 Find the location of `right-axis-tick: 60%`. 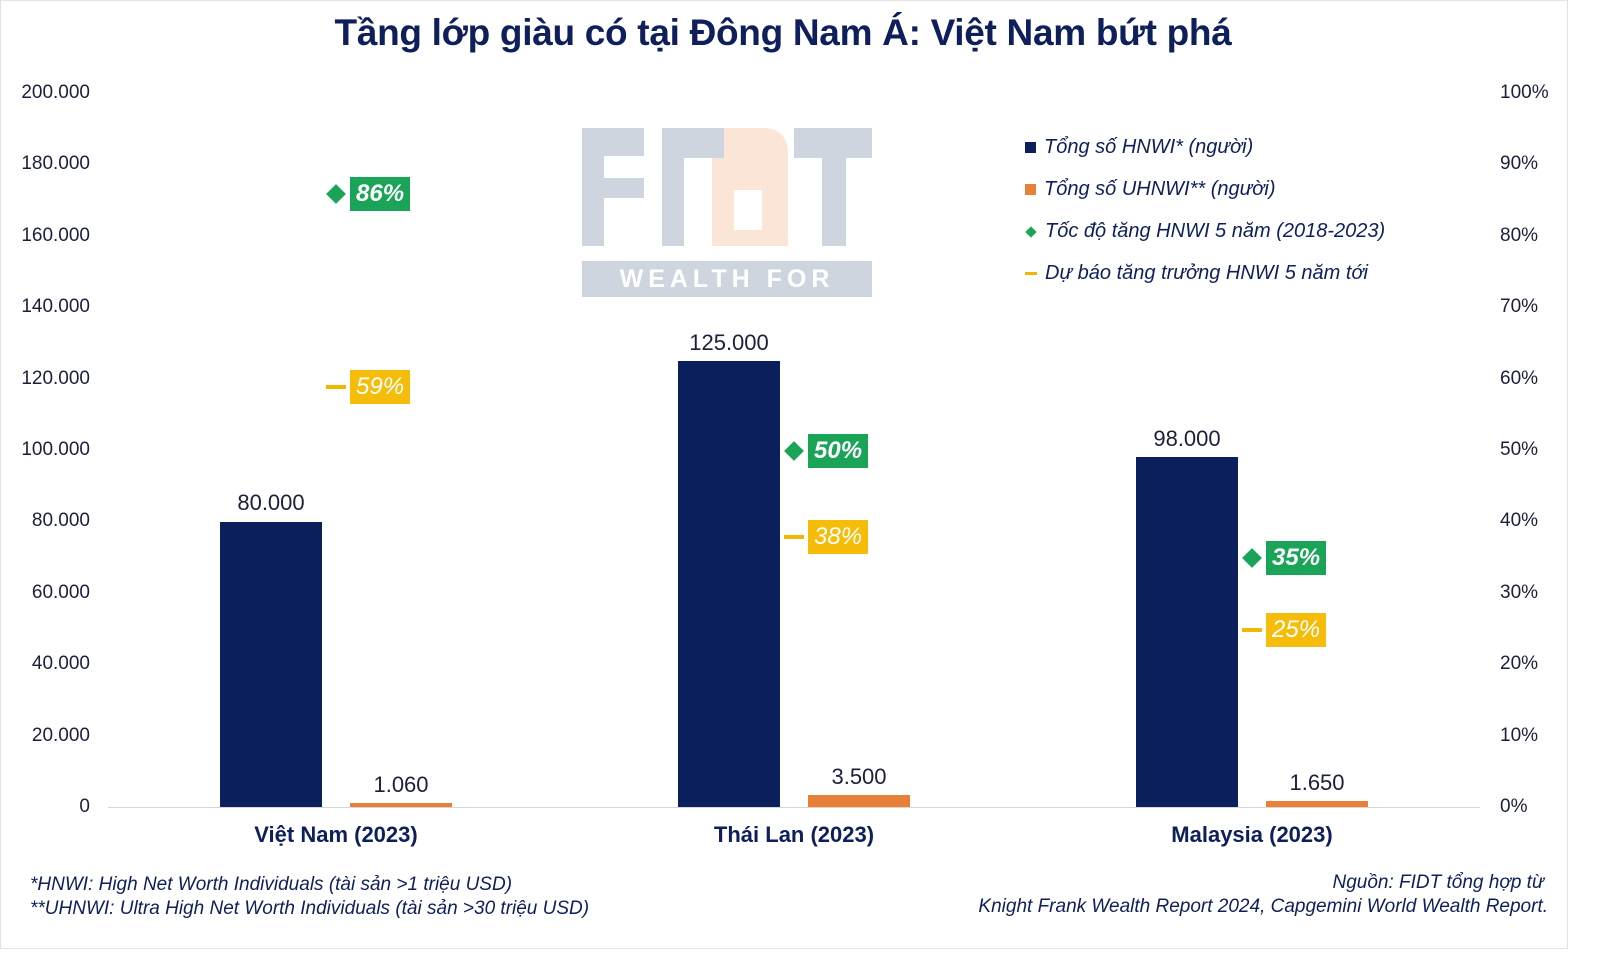

right-axis-tick: 60% is located at coordinates (1519, 378).